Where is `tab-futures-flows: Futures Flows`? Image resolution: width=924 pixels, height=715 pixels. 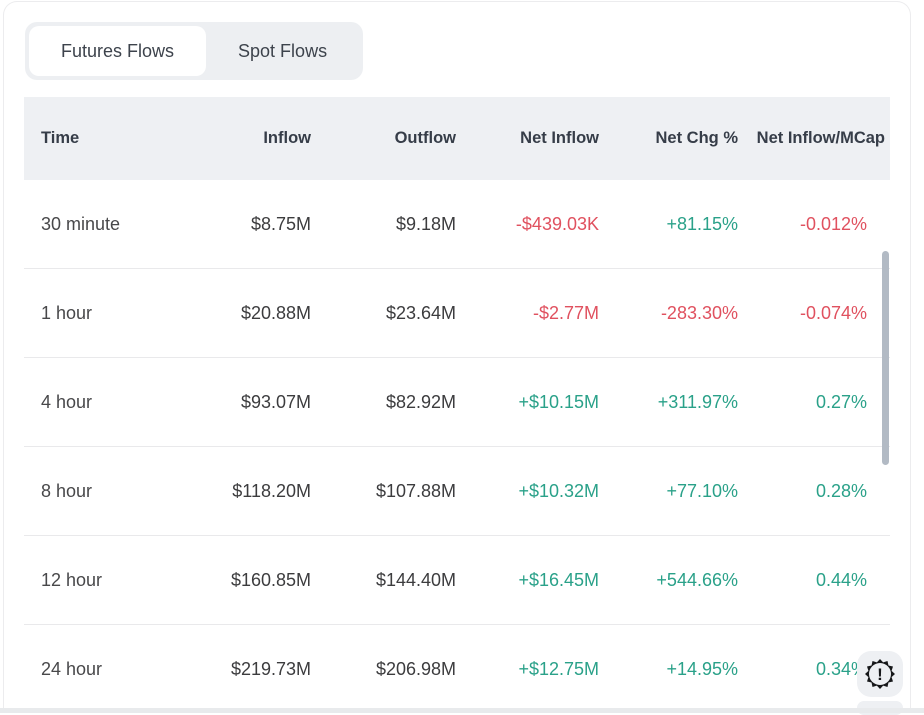 tab-futures-flows: Futures Flows is located at coordinates (118, 51).